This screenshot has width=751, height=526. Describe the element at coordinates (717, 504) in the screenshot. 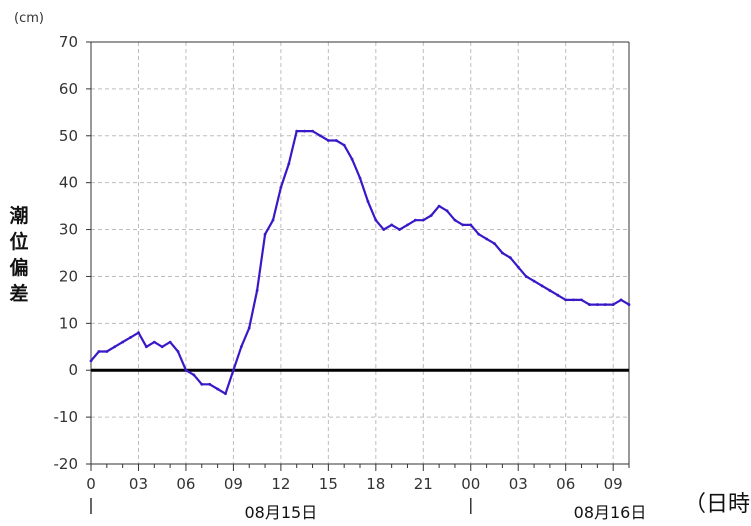

I see `x-axis-title: （日時）` at that location.